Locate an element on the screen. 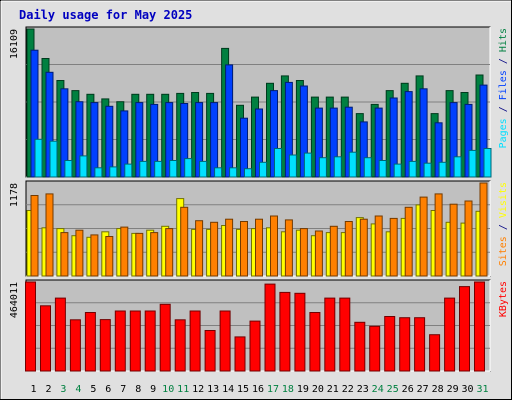 The image size is (512, 400). x-tick-label-day-27: 27 is located at coordinates (423, 389).